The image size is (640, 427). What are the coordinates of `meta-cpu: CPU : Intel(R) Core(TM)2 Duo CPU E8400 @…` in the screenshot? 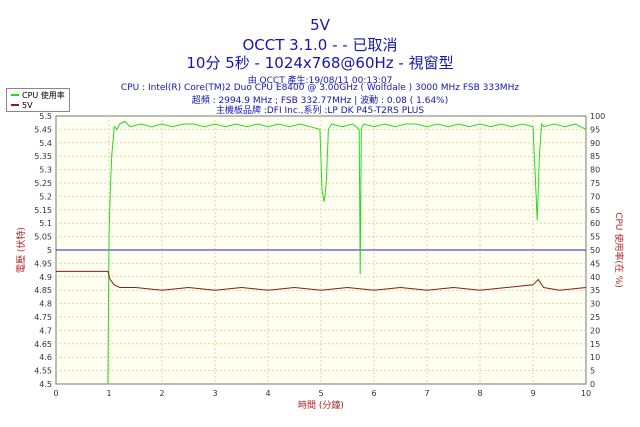 It's located at (320, 88).